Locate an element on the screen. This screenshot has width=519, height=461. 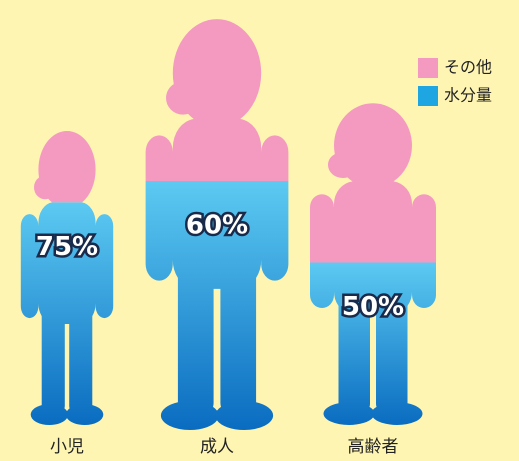
legend-label: 水分量 is located at coordinates (468, 95).